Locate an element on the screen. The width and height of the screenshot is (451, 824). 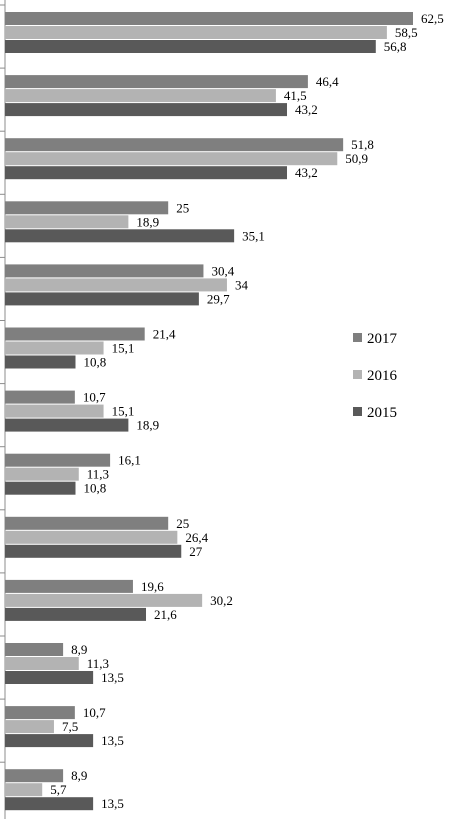
legend: 2017 2016 2015 is located at coordinates (375, 376).